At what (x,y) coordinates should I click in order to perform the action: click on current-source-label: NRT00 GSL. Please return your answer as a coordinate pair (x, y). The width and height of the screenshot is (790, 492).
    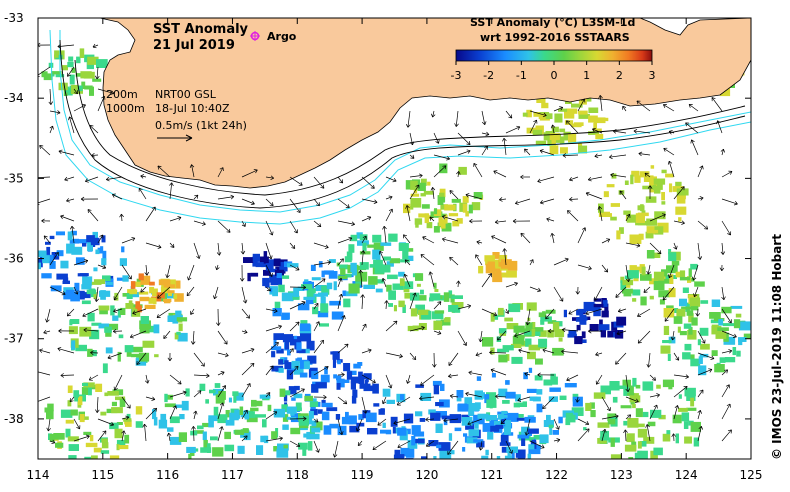
    Looking at the image, I should click on (186, 94).